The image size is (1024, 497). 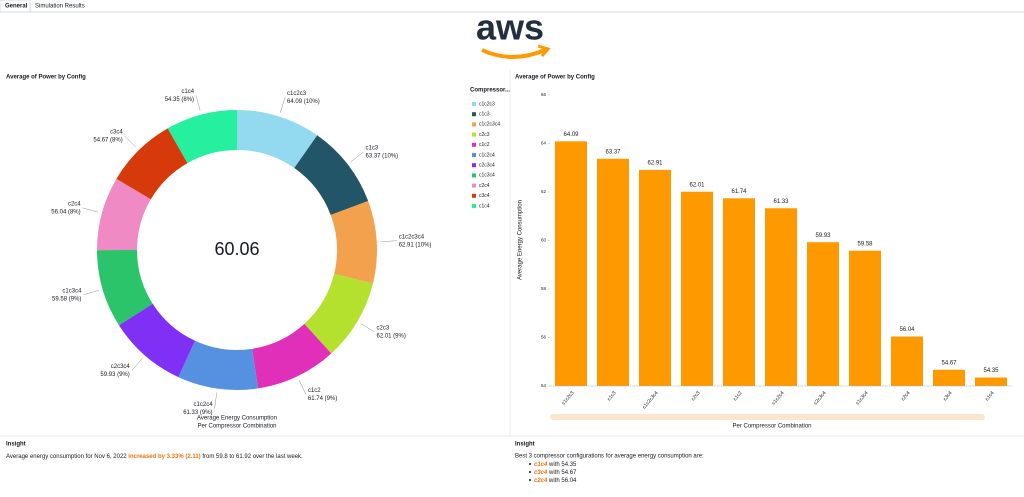 I want to click on legend-label: c1c2c3, so click(x=487, y=104).